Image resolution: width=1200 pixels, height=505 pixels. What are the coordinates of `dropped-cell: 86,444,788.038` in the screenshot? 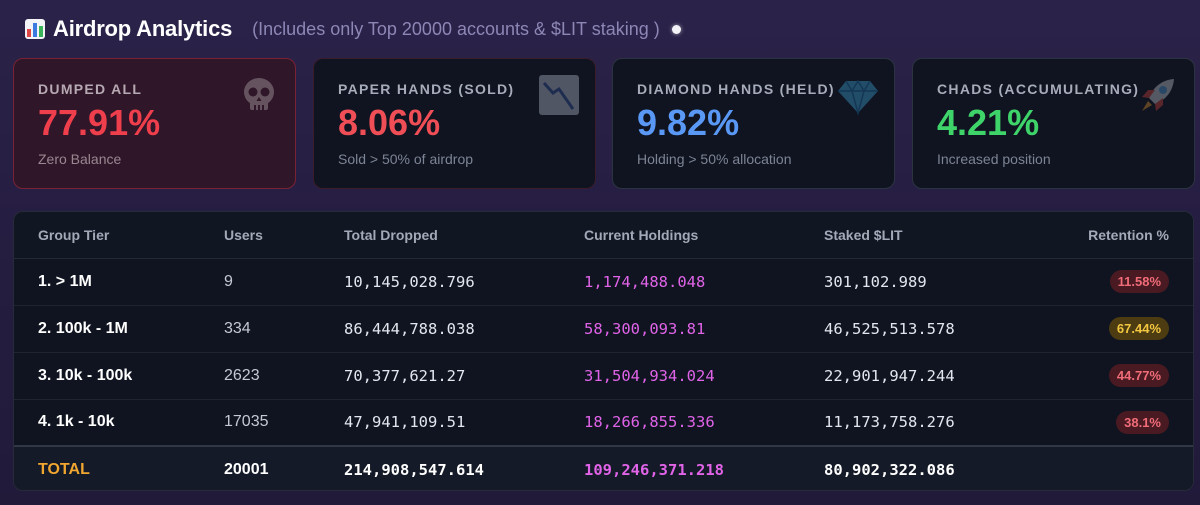 It's located at (464, 329).